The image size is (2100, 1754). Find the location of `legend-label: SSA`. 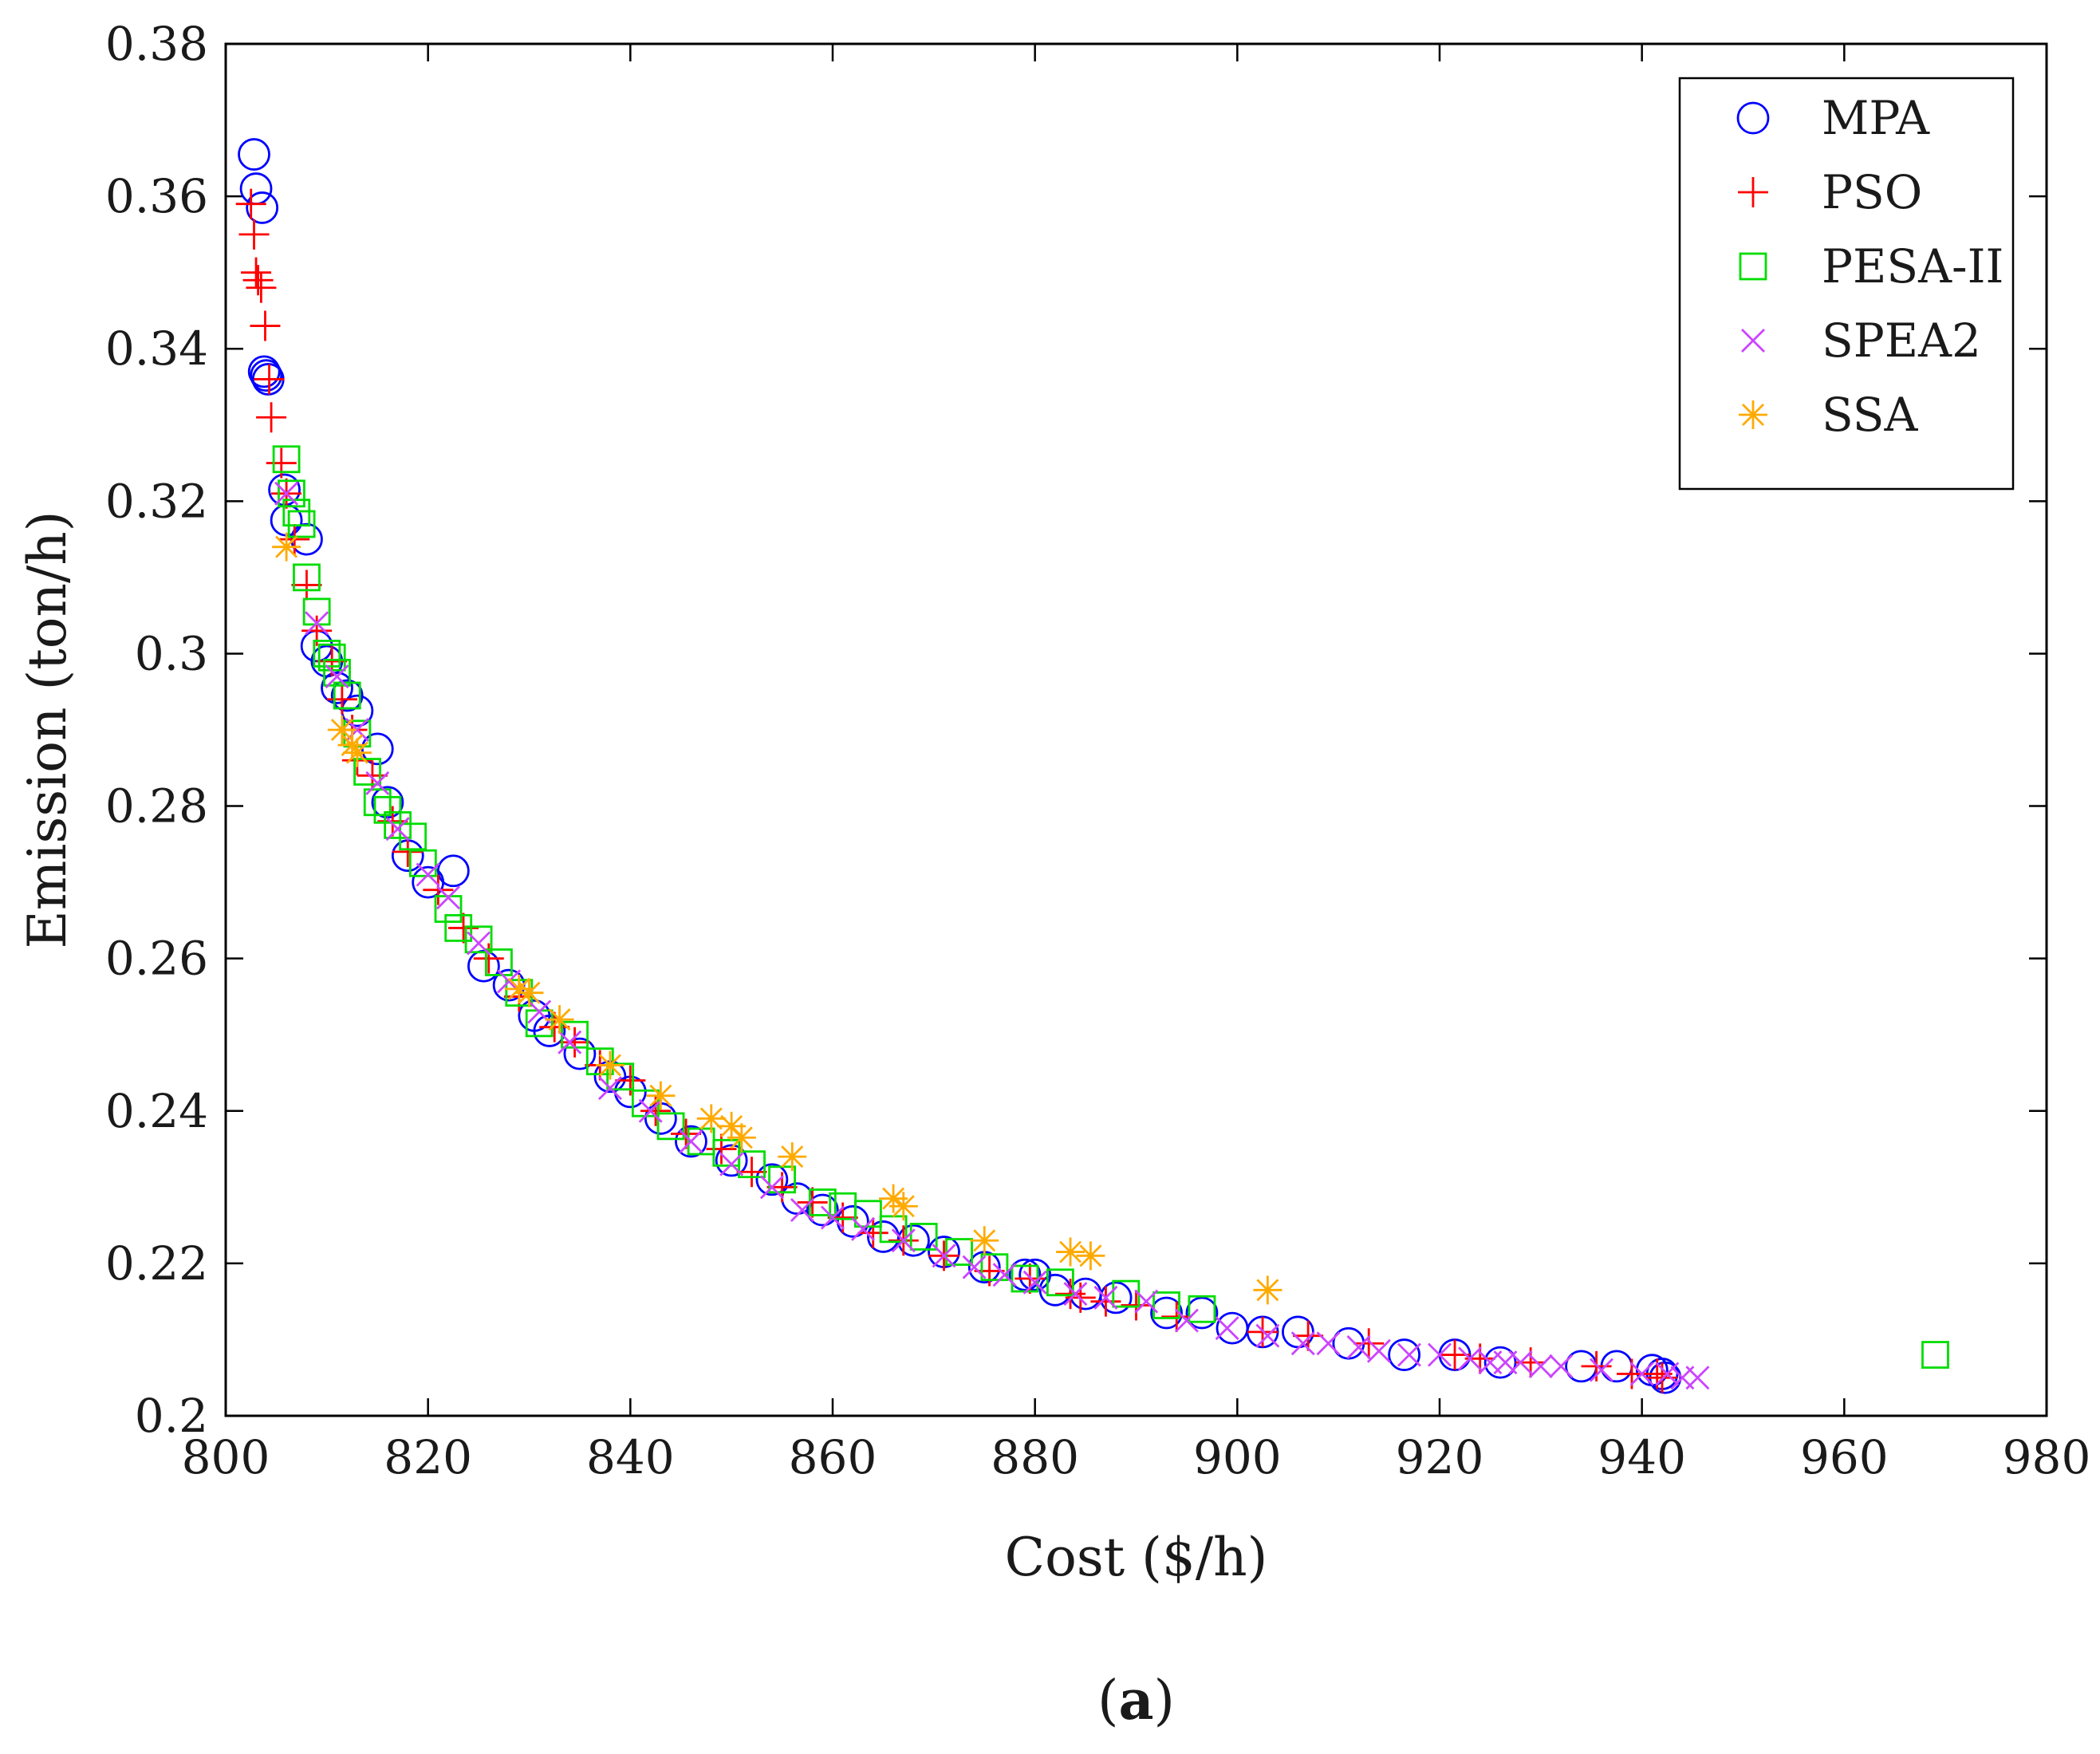

legend-label: SSA is located at coordinates (1870, 415).